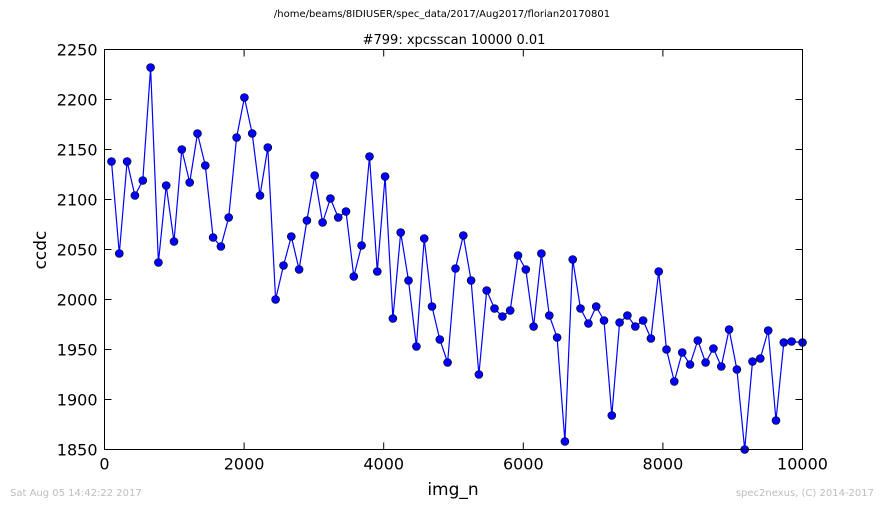 Image resolution: width=884 pixels, height=509 pixels. I want to click on y-tick-label: 2250, so click(77, 50).